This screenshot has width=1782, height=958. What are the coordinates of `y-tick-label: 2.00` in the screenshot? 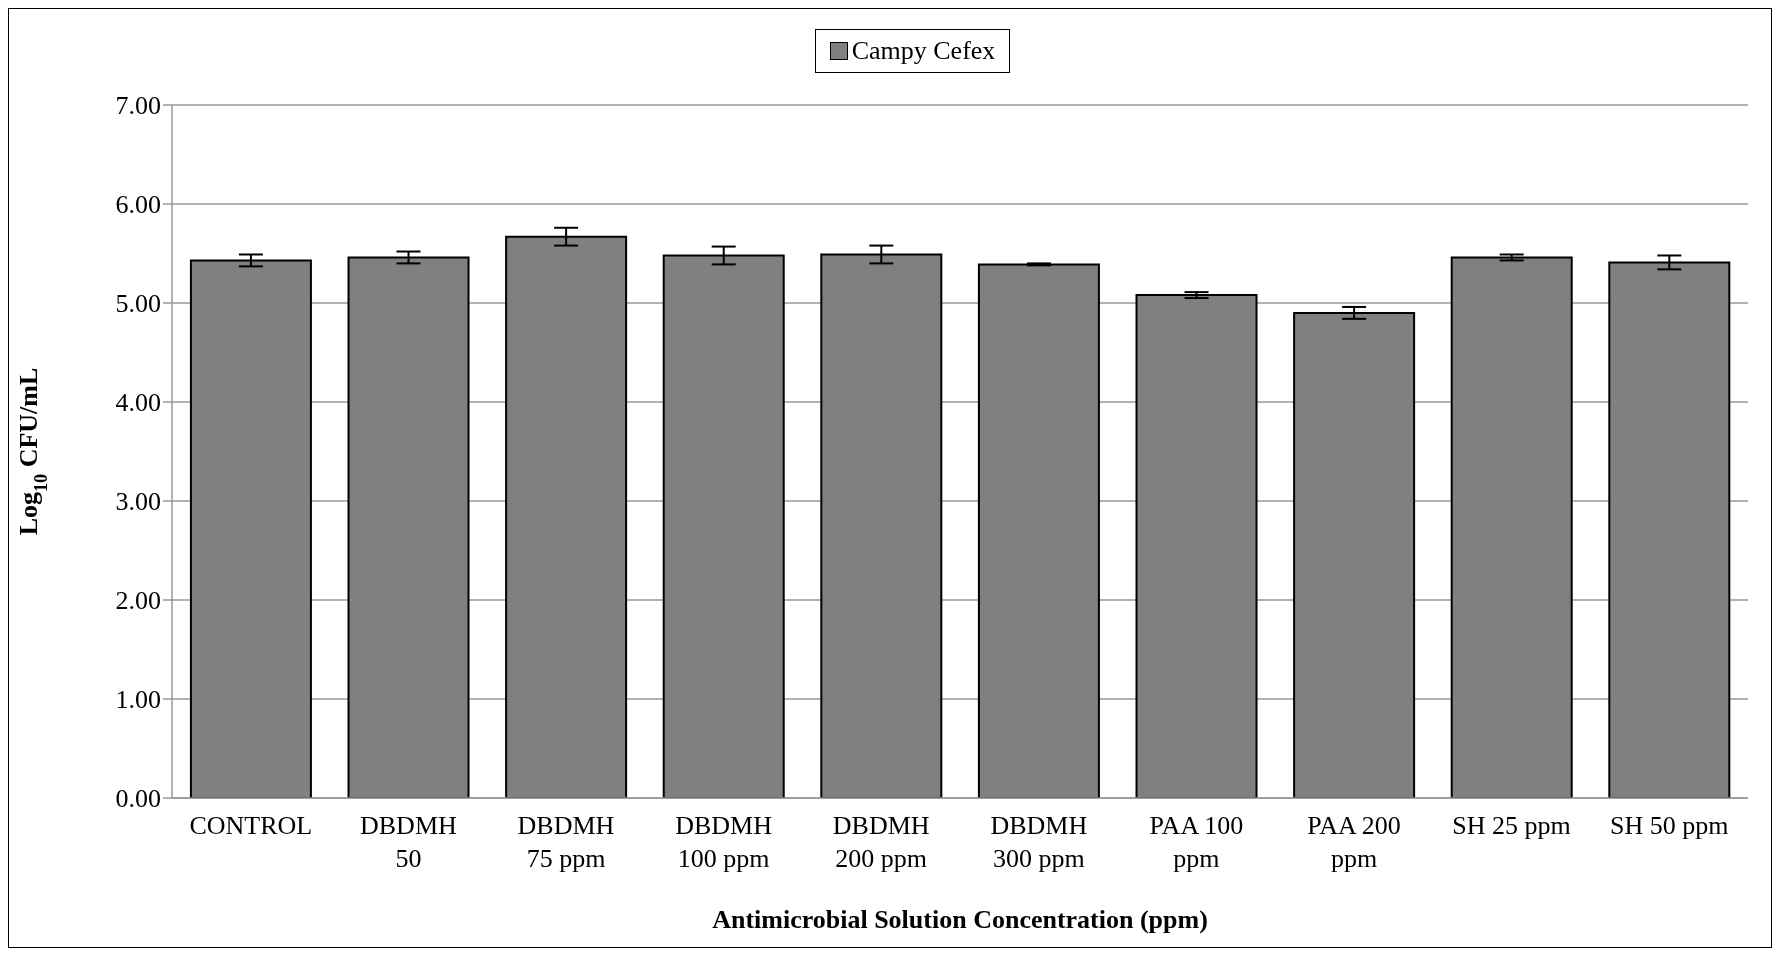 It's located at (138, 601).